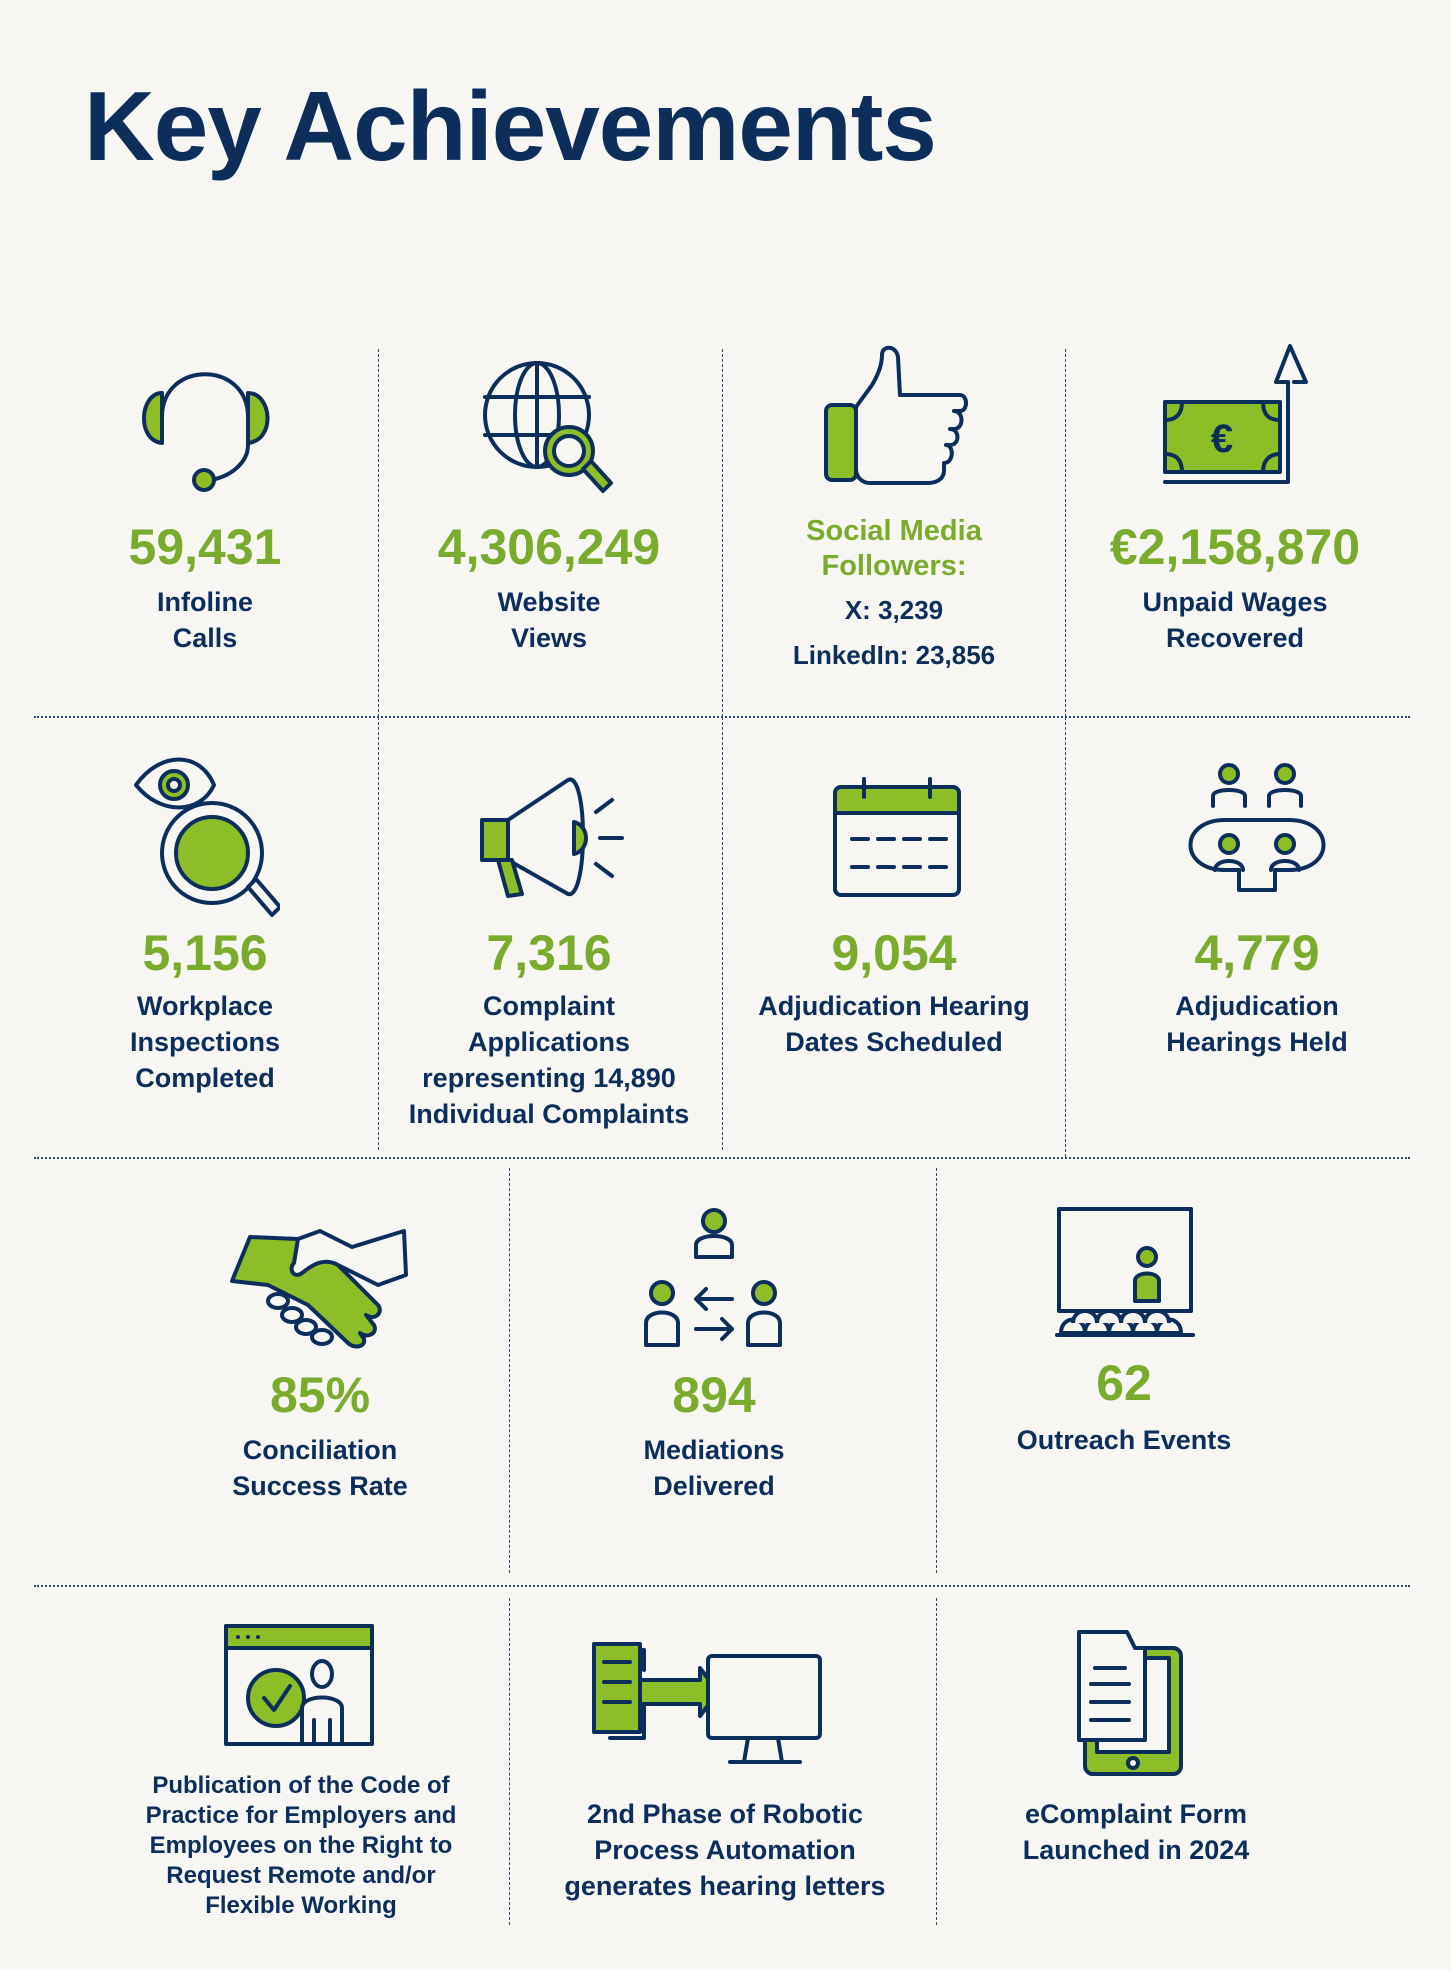  I want to click on stat-label: Adjudication Hearing, so click(894, 1006).